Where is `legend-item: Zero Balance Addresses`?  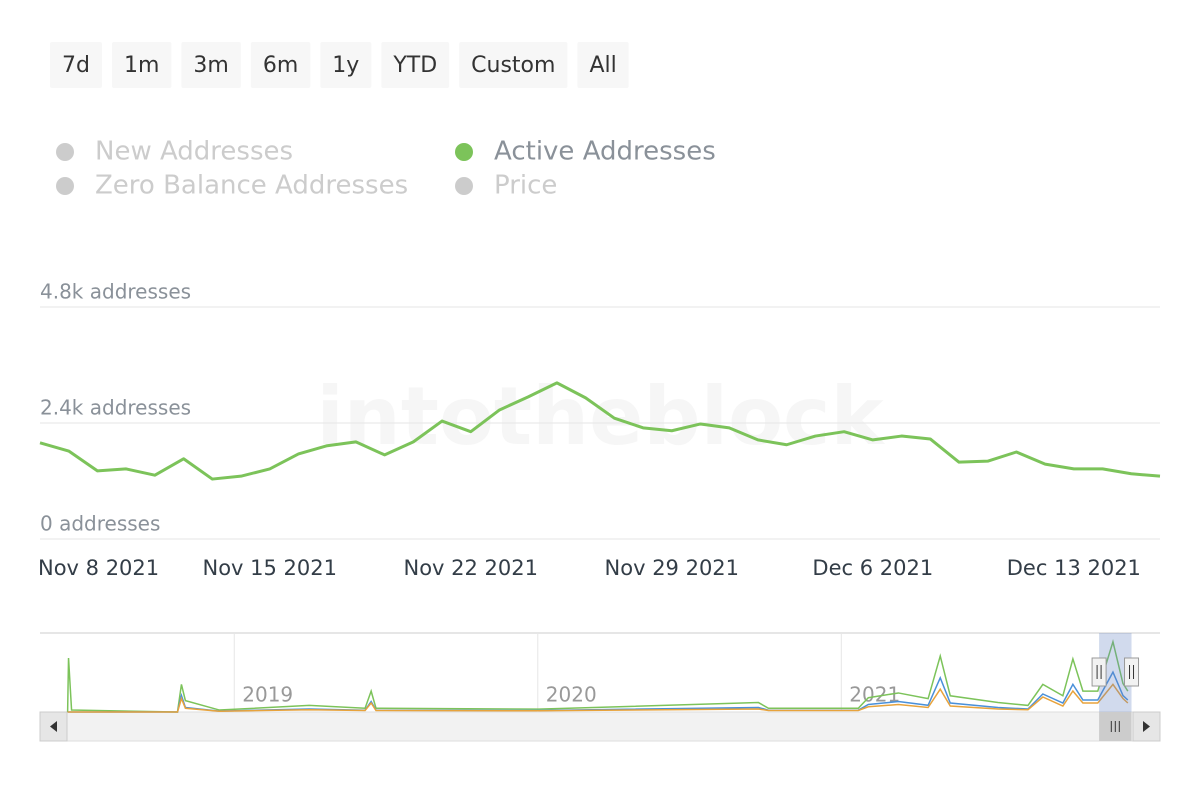 legend-item: Zero Balance Addresses is located at coordinates (232, 186).